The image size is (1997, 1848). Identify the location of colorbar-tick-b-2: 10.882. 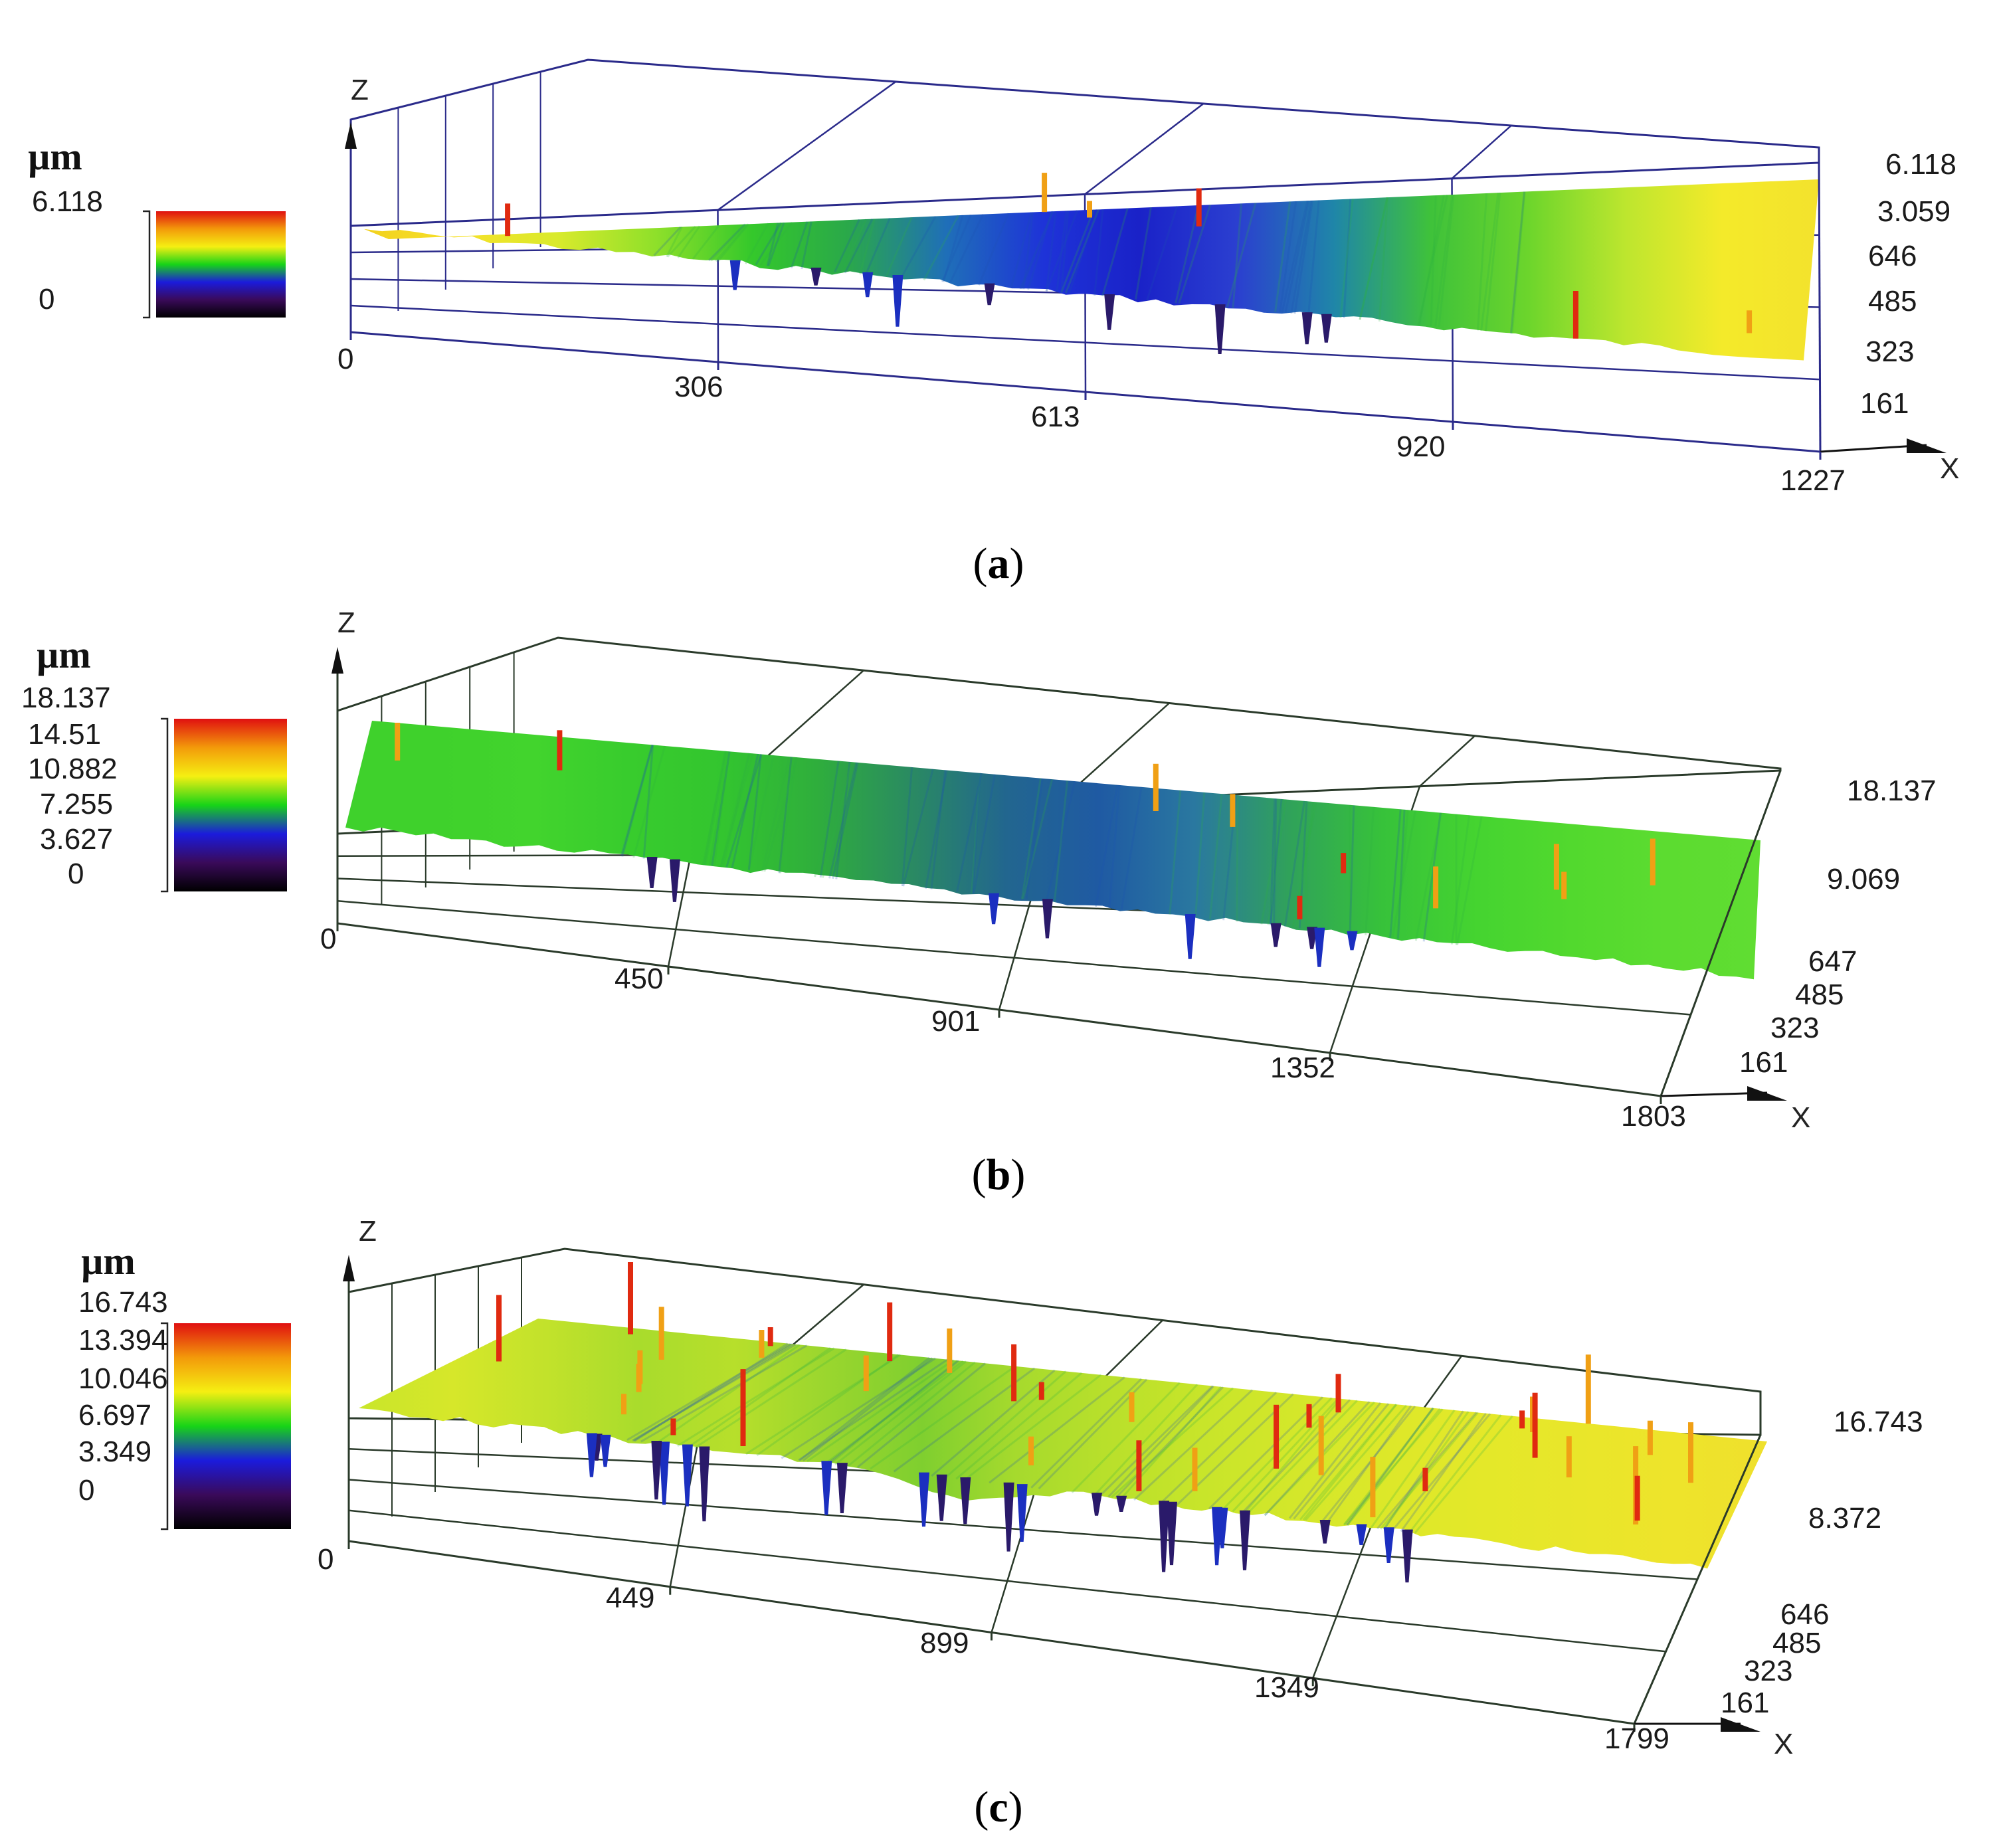
(73, 769).